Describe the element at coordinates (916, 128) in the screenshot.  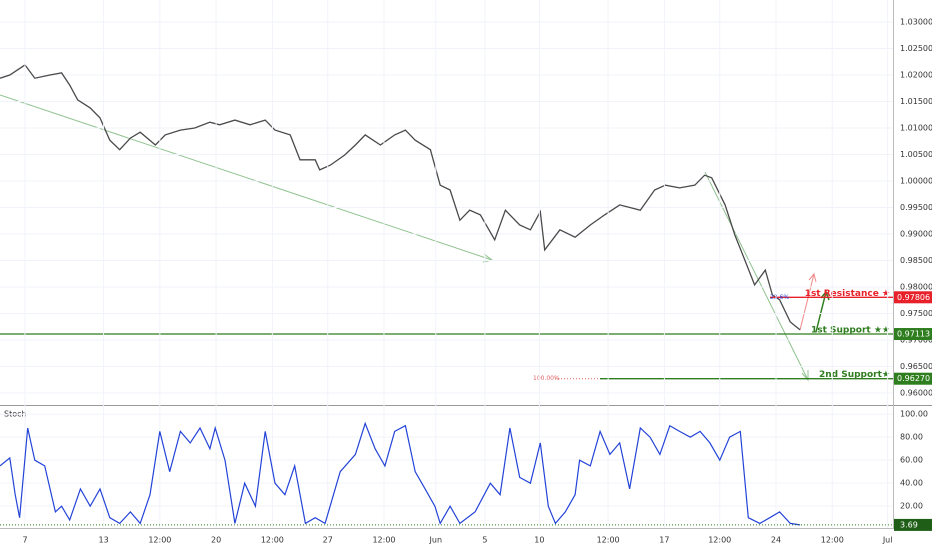
I see `y-tick-label: 1.01000` at that location.